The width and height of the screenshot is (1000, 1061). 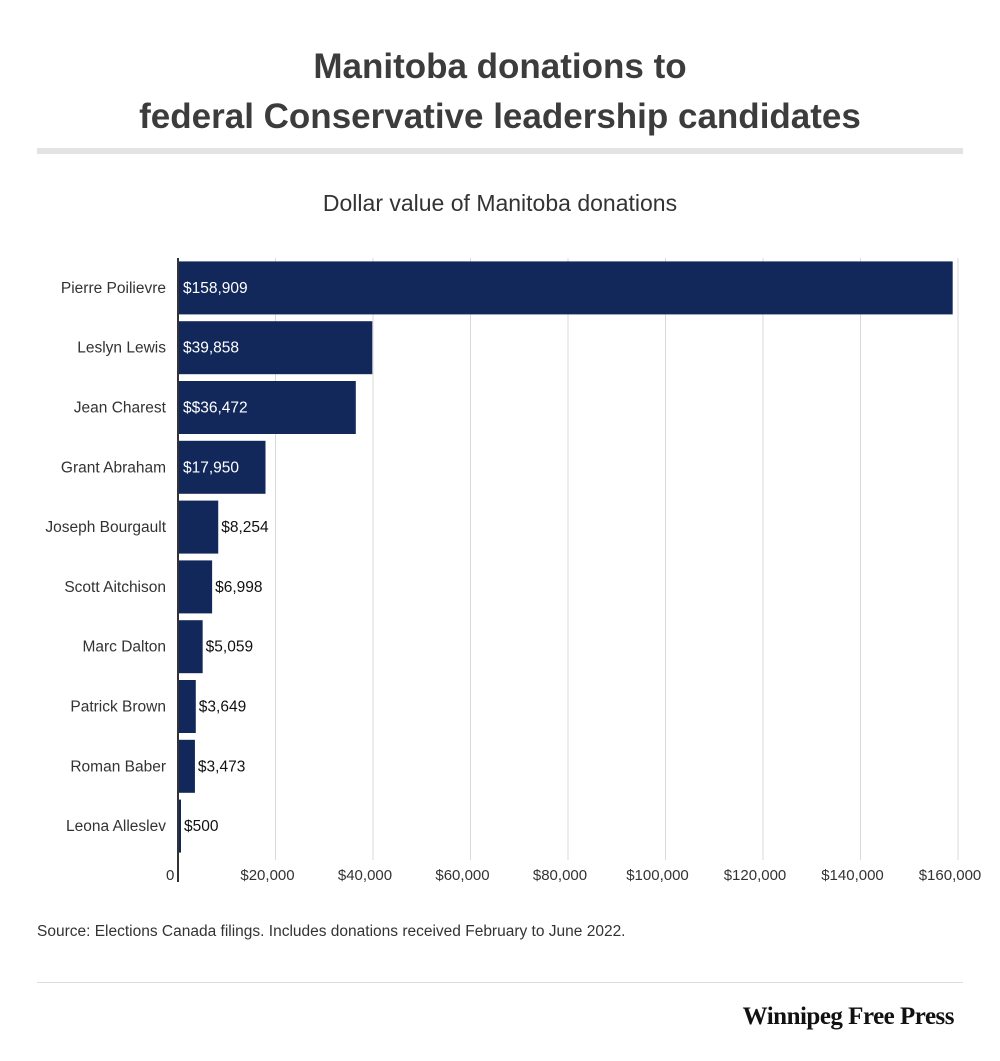 I want to click on x-tick-label: $20,000, so click(x=267, y=875).